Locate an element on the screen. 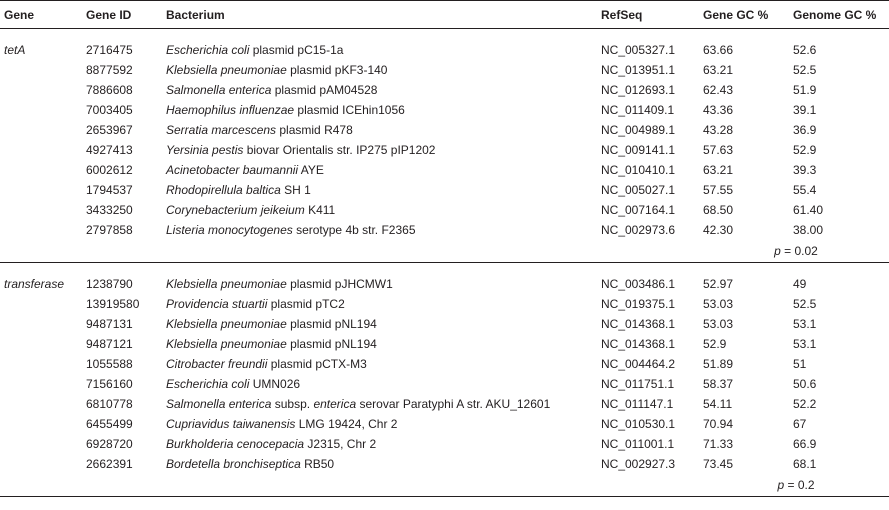  gene-id: 1238790 is located at coordinates (109, 284).